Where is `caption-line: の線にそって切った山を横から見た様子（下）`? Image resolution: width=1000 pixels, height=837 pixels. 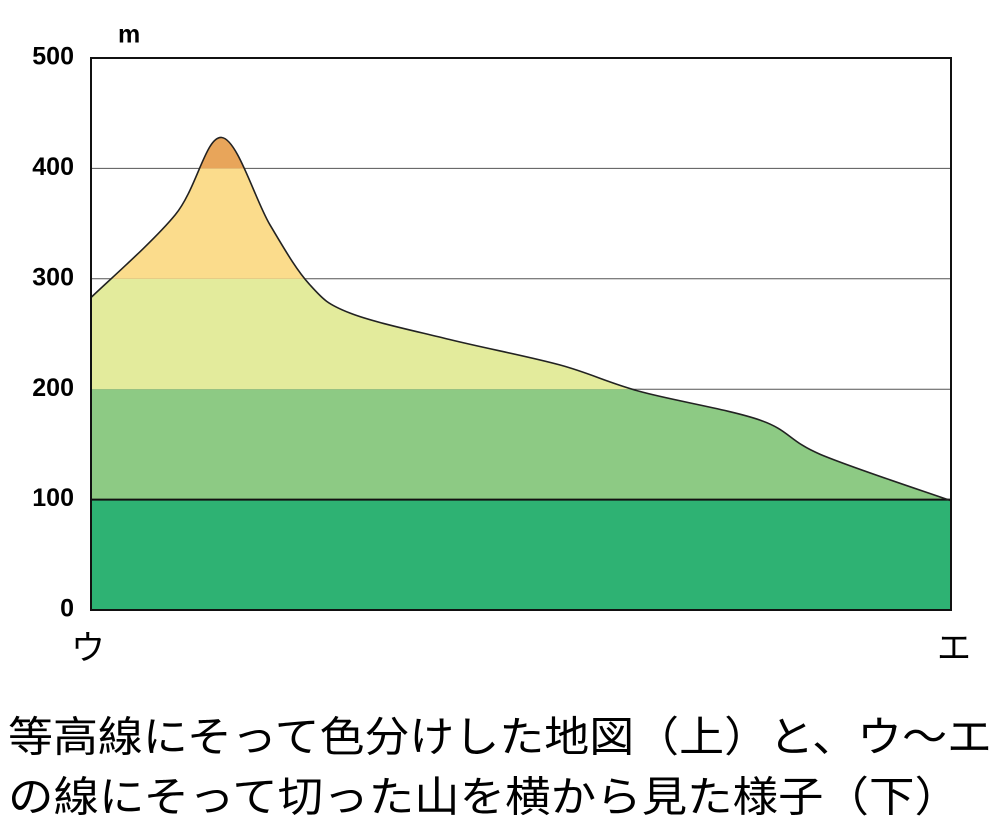 caption-line: の線にそって切った山を横から見た様子（下） is located at coordinates (484, 797).